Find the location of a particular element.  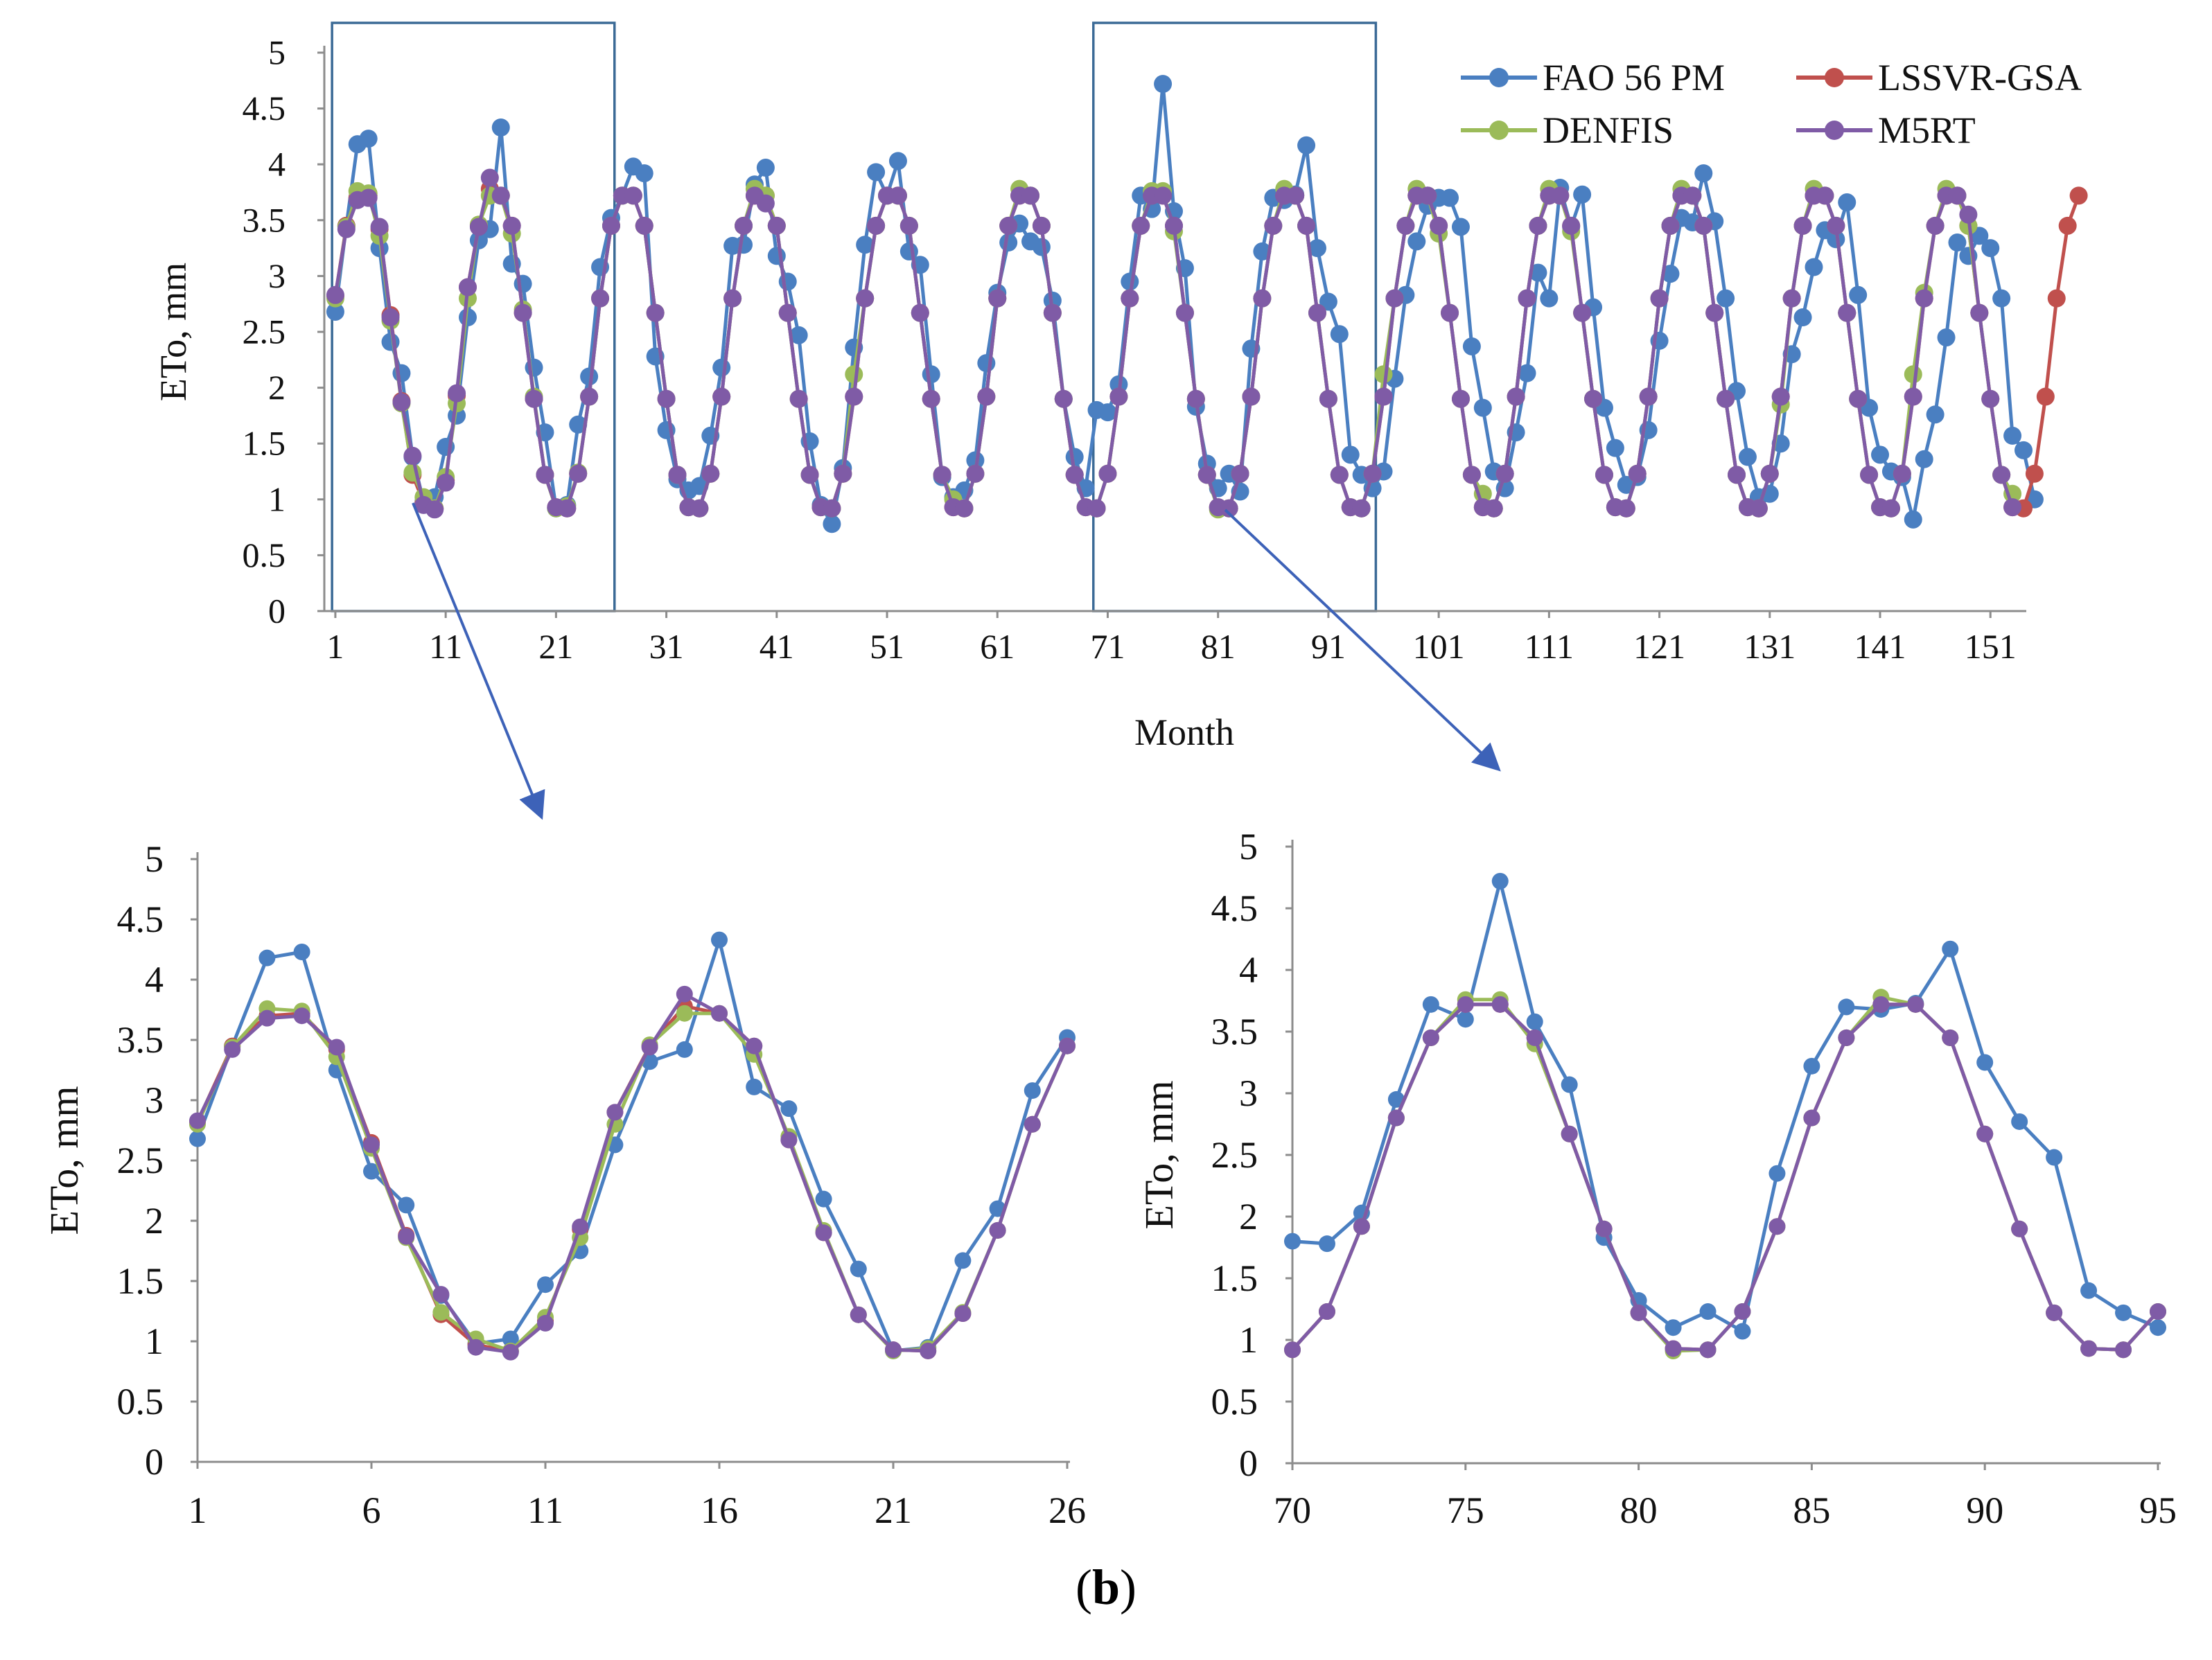

y-tick-label: 2.5 is located at coordinates (1234, 1155).